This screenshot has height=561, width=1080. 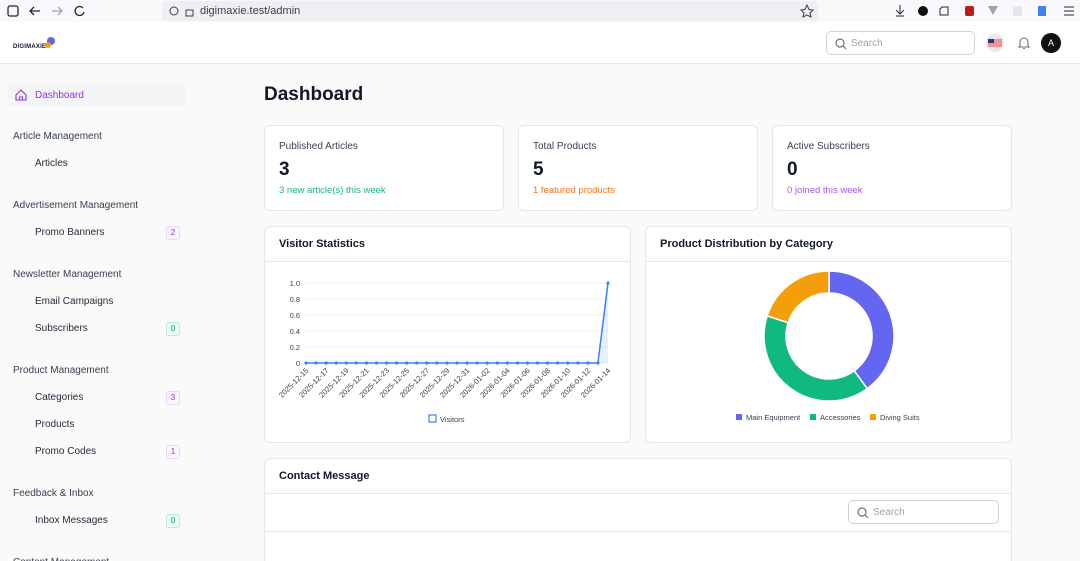 What do you see at coordinates (995, 43) in the screenshot?
I see `language-flag` at bounding box center [995, 43].